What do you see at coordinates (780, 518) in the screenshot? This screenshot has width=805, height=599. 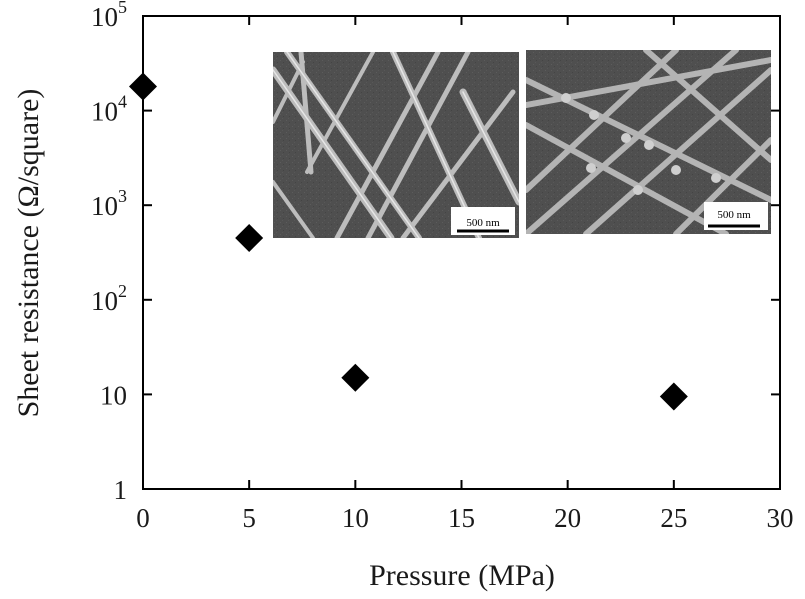 I see `x-tick-label: 30` at bounding box center [780, 518].